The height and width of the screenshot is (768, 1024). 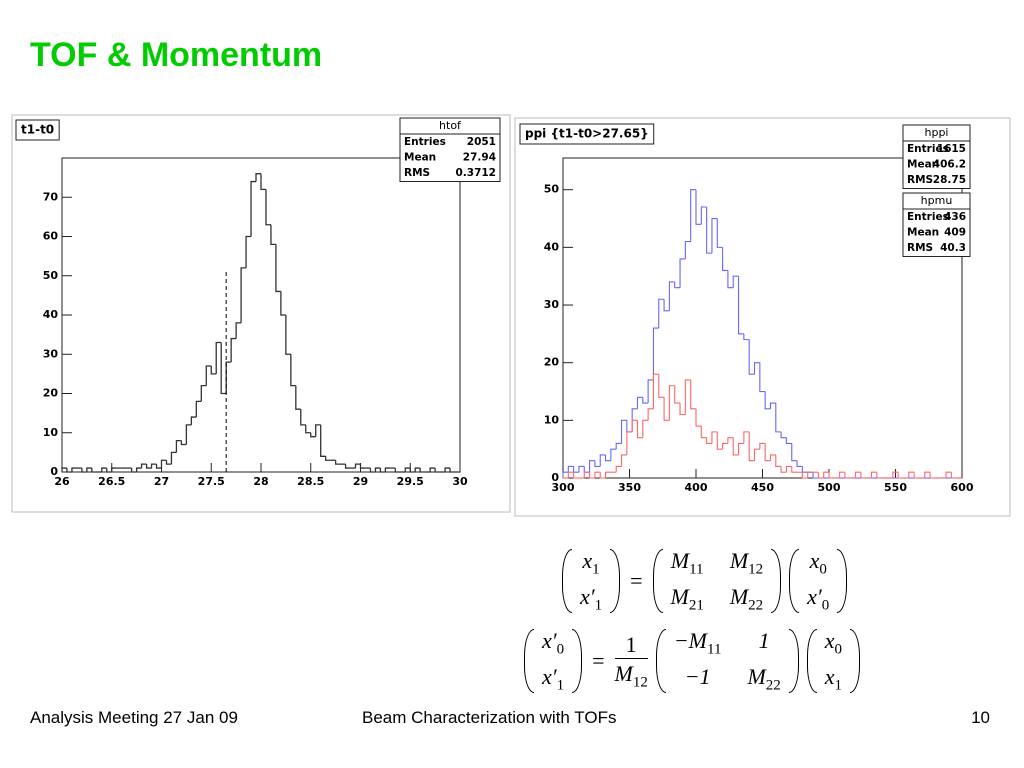 I want to click on y-tick-label: 70, so click(x=51, y=196).